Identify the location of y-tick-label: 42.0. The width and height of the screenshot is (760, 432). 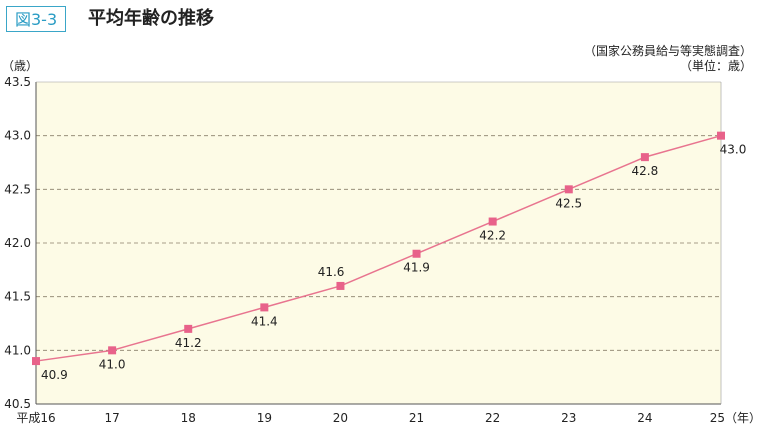
(17, 243).